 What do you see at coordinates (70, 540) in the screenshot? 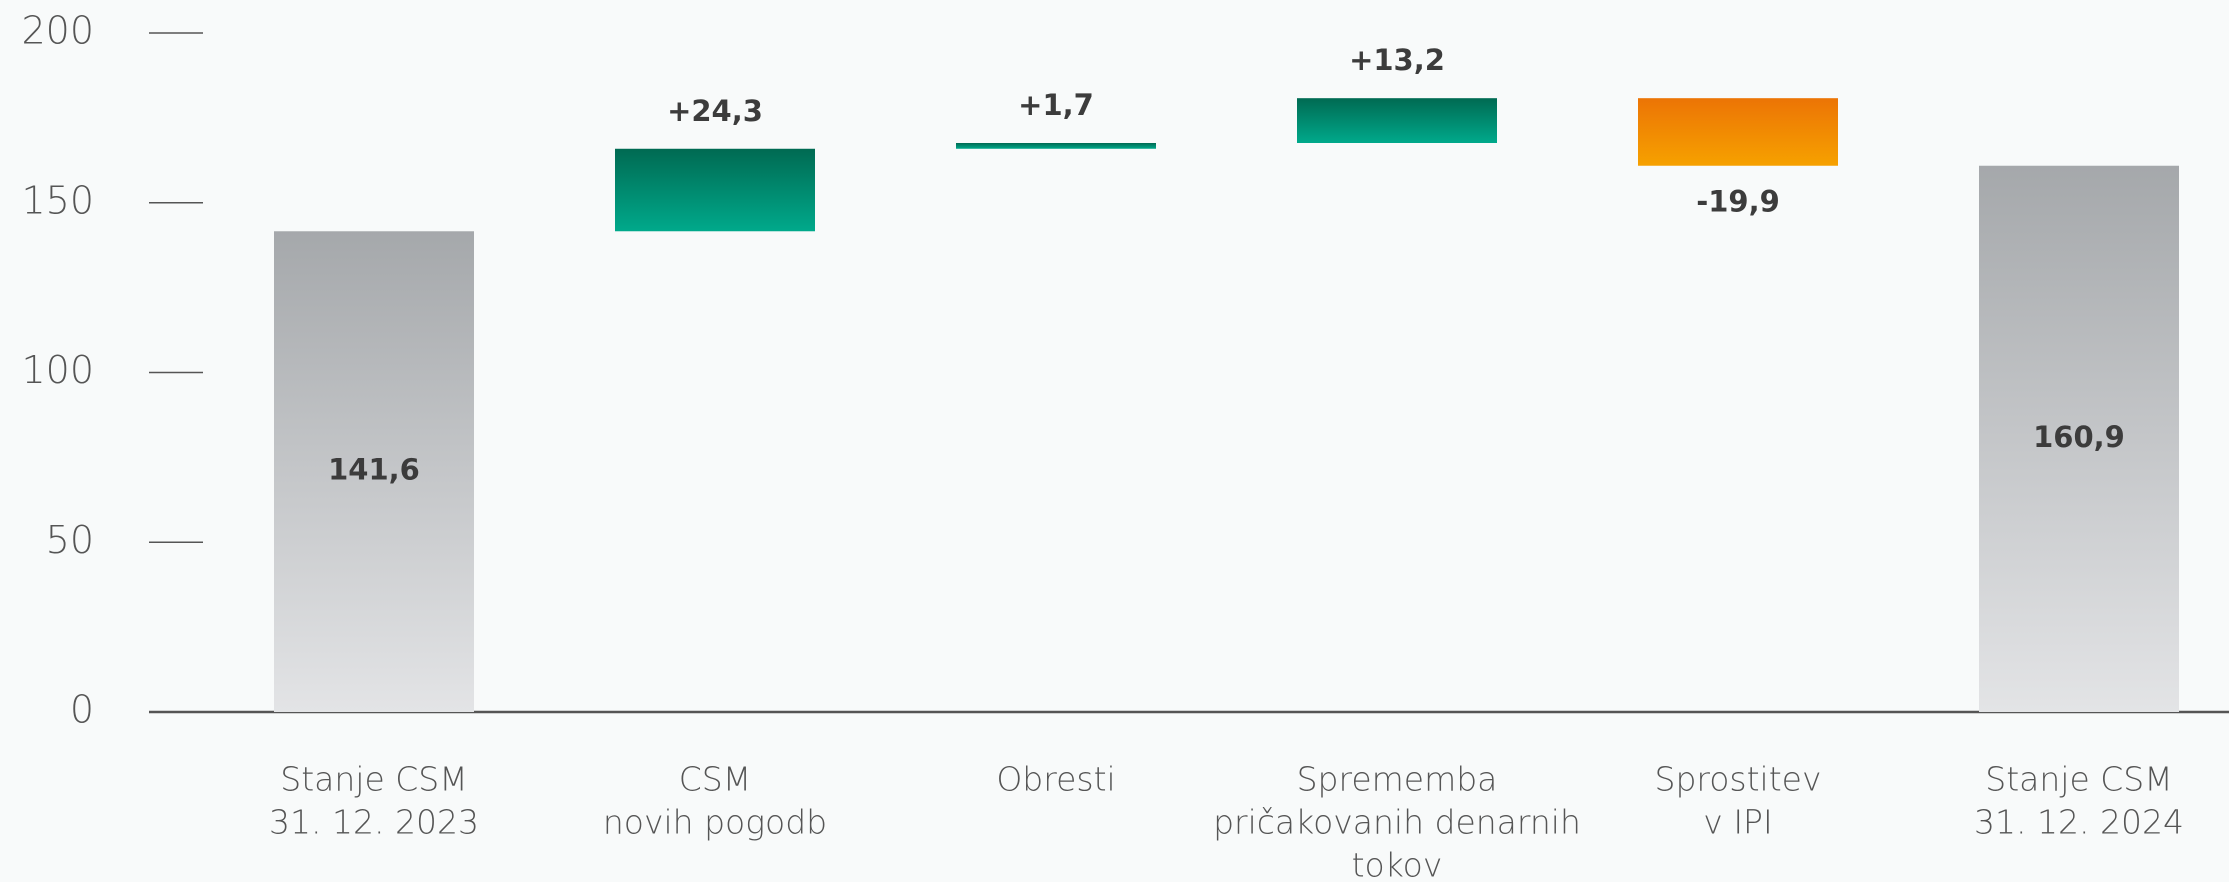
I see `y-tick-label: 50` at bounding box center [70, 540].